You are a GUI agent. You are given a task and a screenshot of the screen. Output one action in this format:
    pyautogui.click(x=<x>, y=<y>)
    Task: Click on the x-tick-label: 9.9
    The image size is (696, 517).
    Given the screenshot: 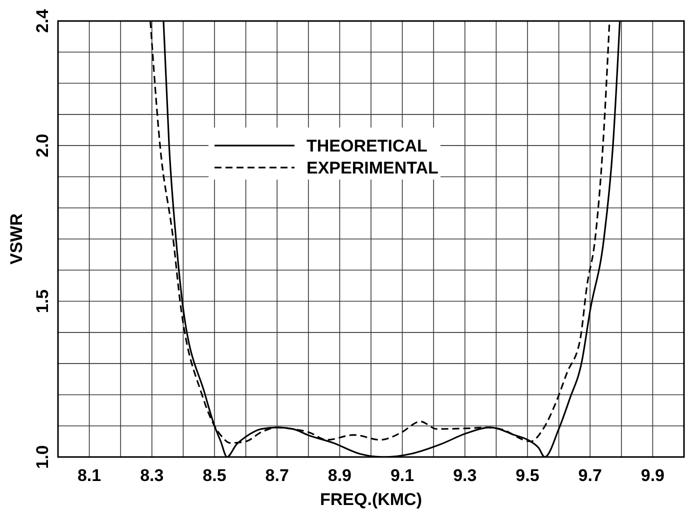 What is the action you would take?
    pyautogui.click(x=652, y=475)
    